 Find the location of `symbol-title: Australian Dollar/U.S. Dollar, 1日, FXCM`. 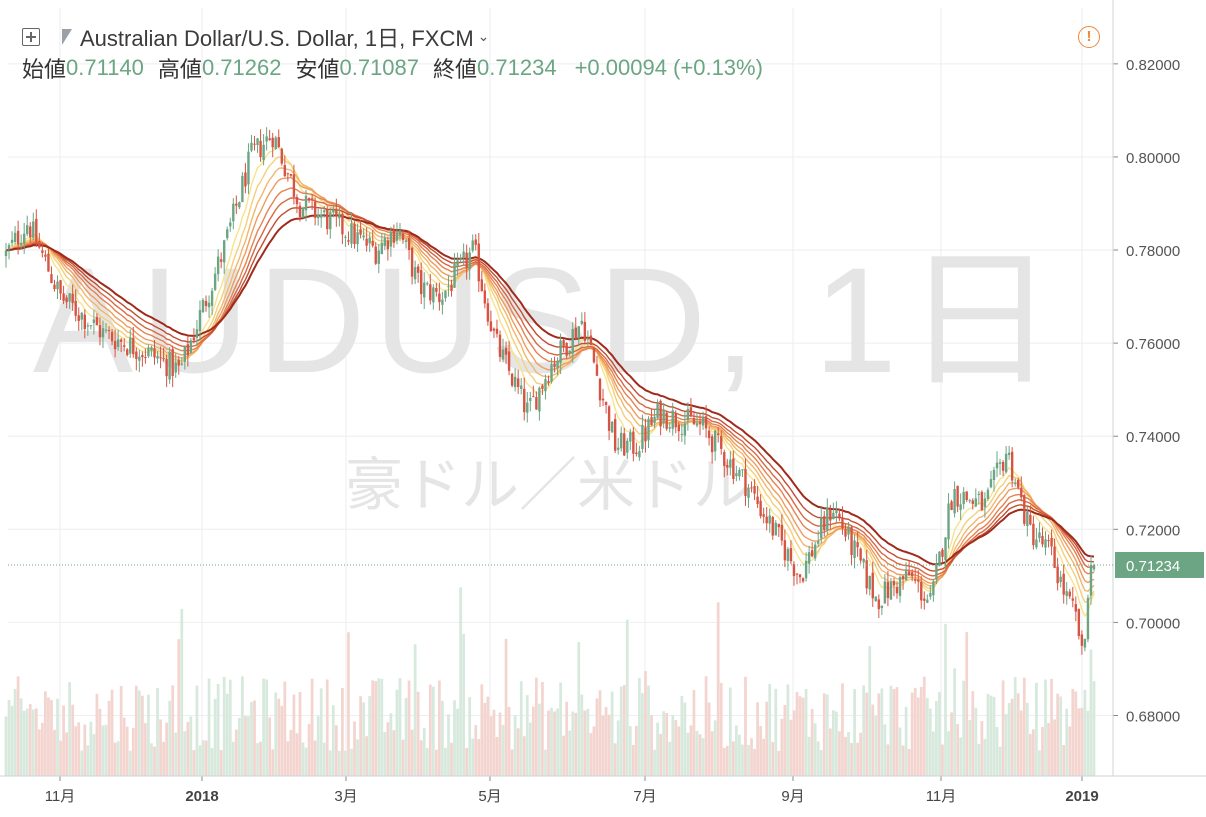

symbol-title: Australian Dollar/U.S. Dollar, 1日, FXCM is located at coordinates (277, 38).